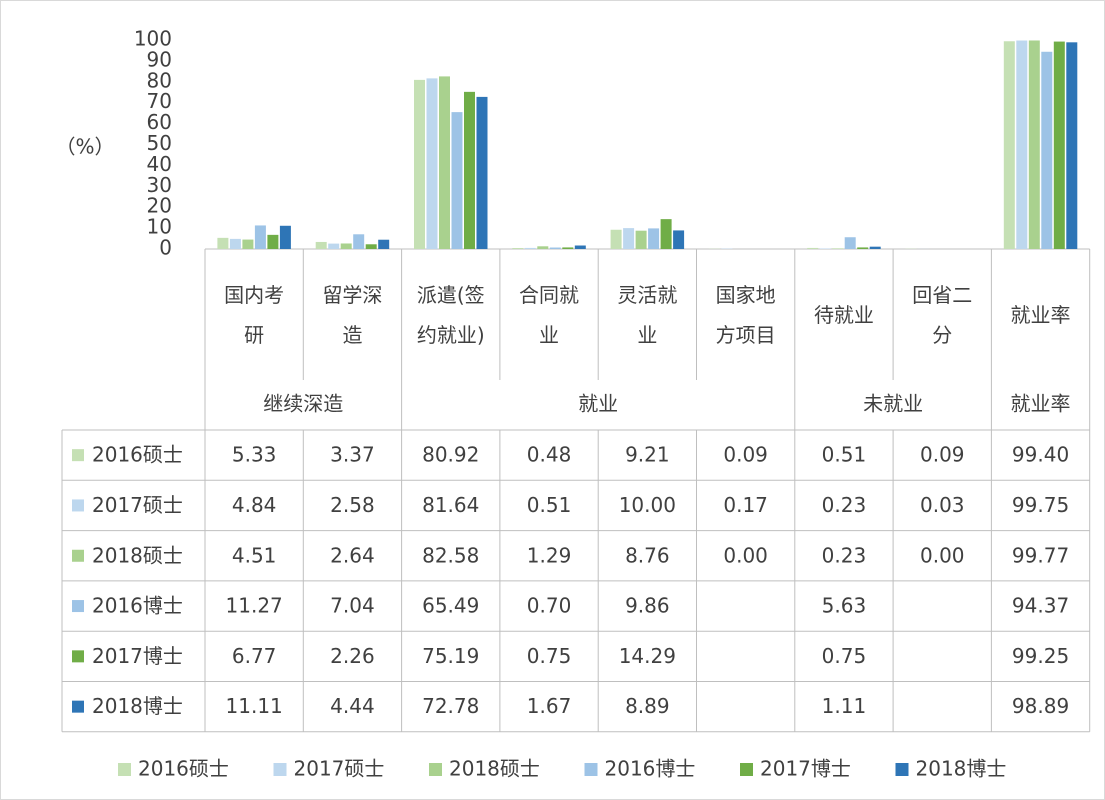  Describe the element at coordinates (254, 606) in the screenshot. I see `table-value: 11.27` at that location.